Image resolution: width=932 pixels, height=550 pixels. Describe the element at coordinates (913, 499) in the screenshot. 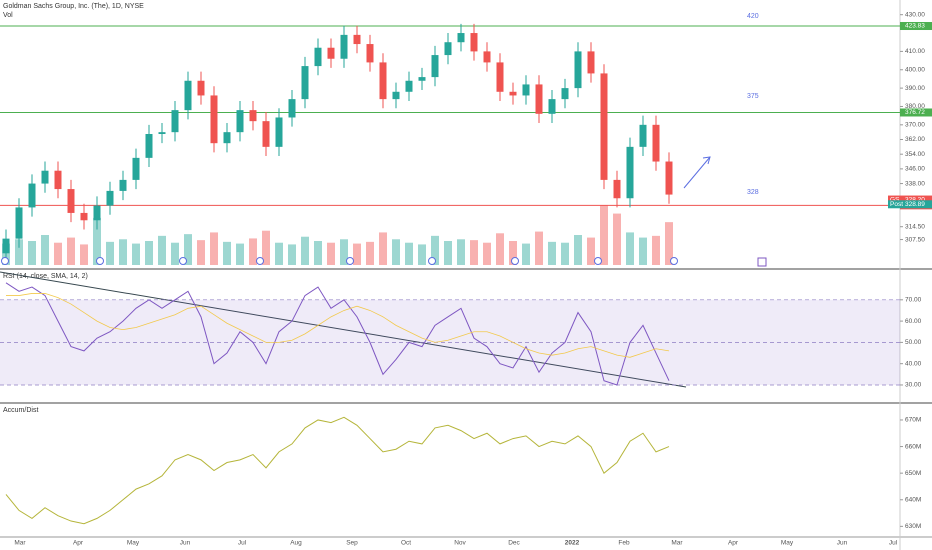

I see `y-tick-label: 640M` at that location.